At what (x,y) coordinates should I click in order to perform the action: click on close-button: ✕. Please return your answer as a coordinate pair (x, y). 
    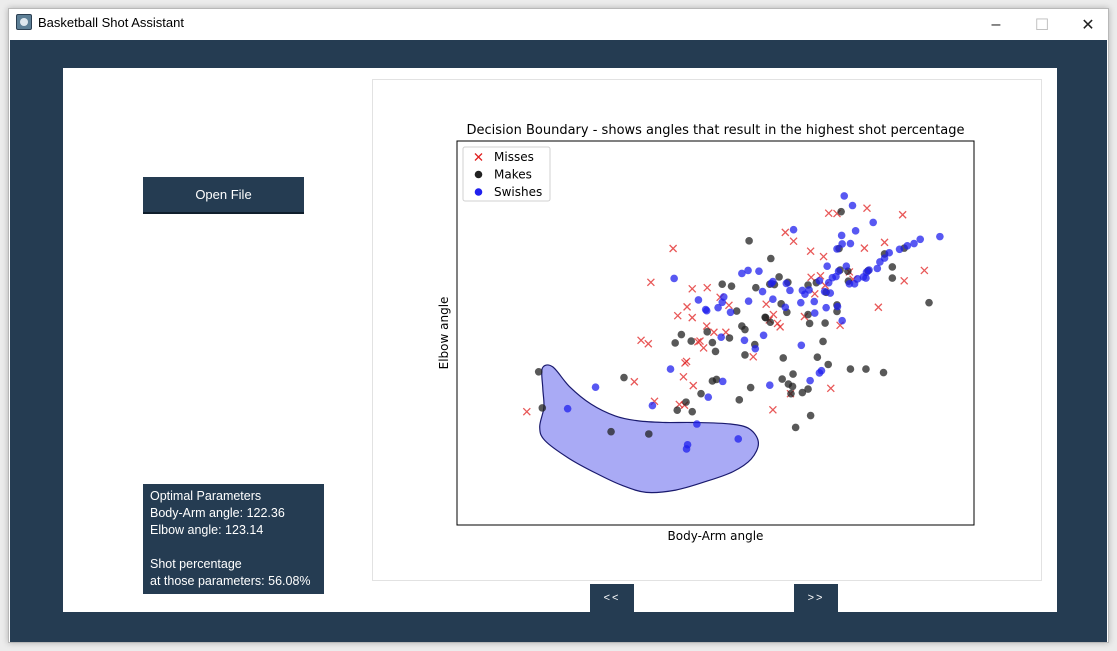
    Looking at the image, I should click on (1088, 25).